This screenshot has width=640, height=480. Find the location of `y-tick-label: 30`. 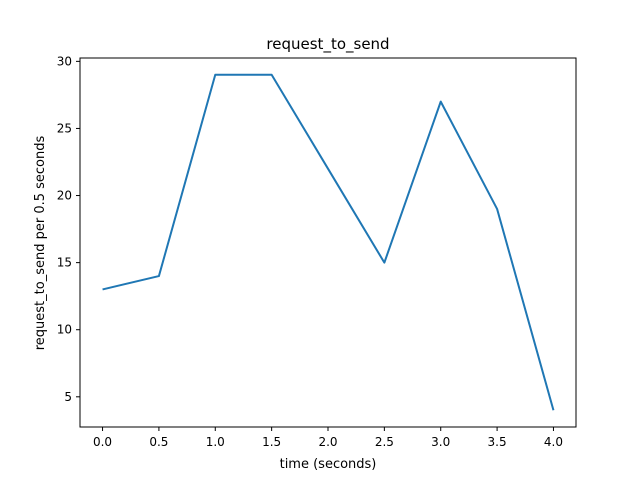

y-tick-label: 30 is located at coordinates (64, 61).